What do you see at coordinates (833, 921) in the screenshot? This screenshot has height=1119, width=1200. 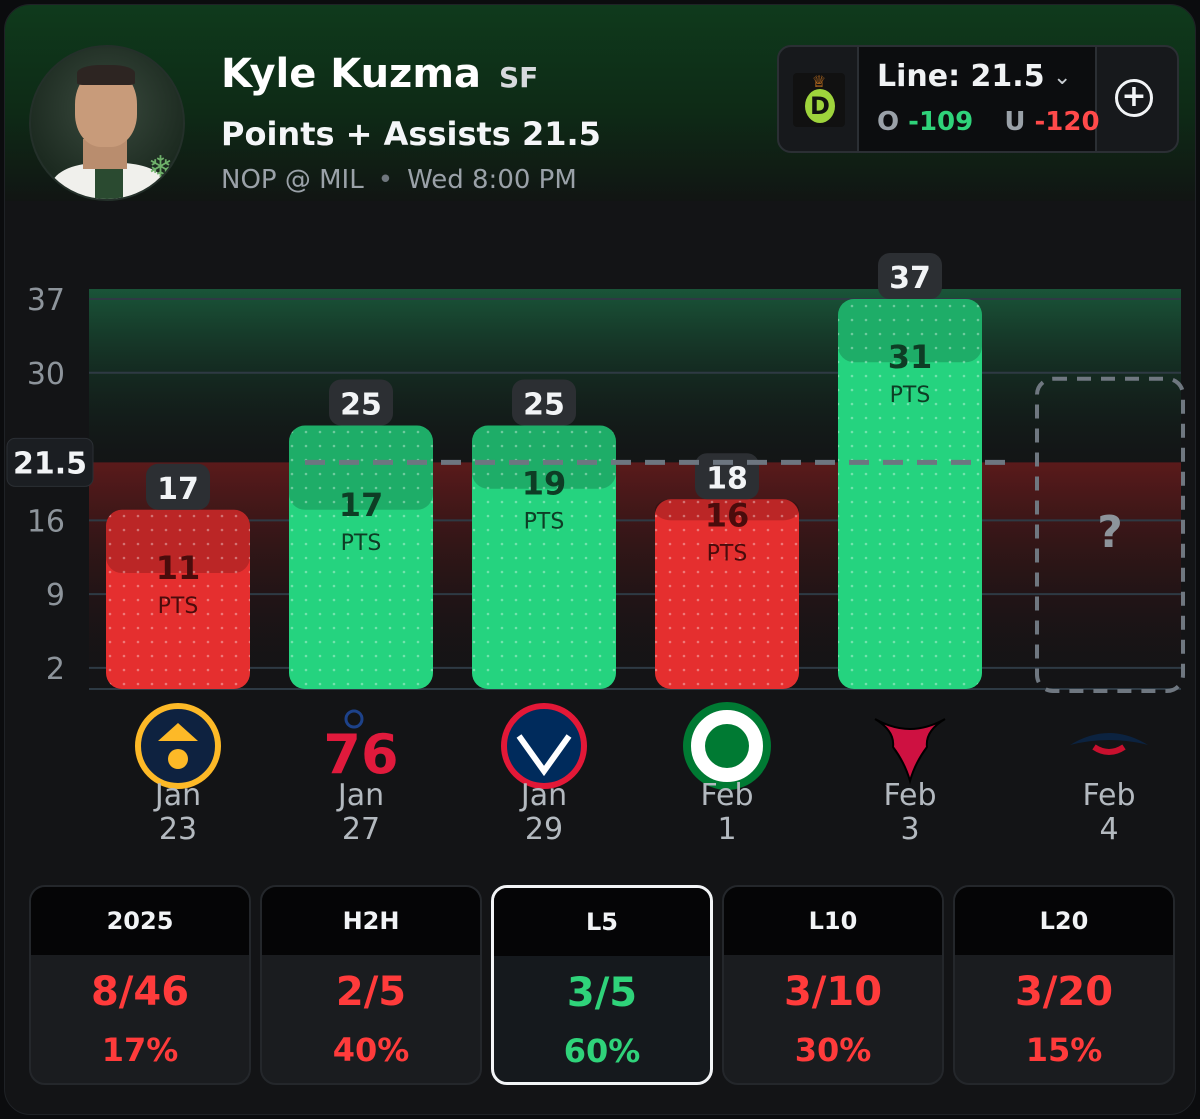 I see `stat-card-label: L10` at bounding box center [833, 921].